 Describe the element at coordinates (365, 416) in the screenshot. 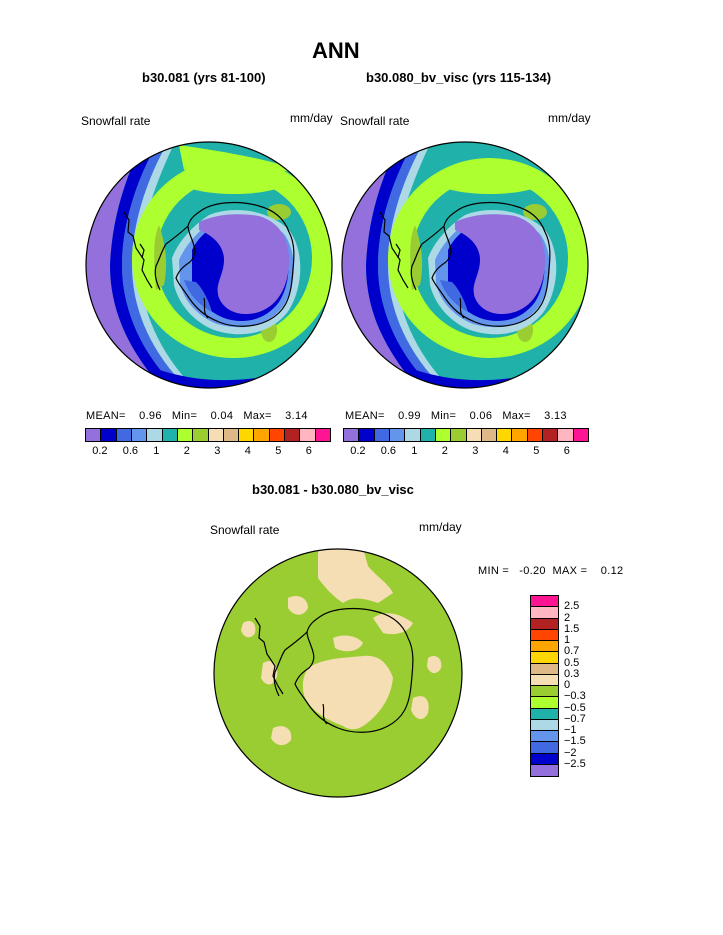

I see `right-mean-label: MEAN=` at that location.